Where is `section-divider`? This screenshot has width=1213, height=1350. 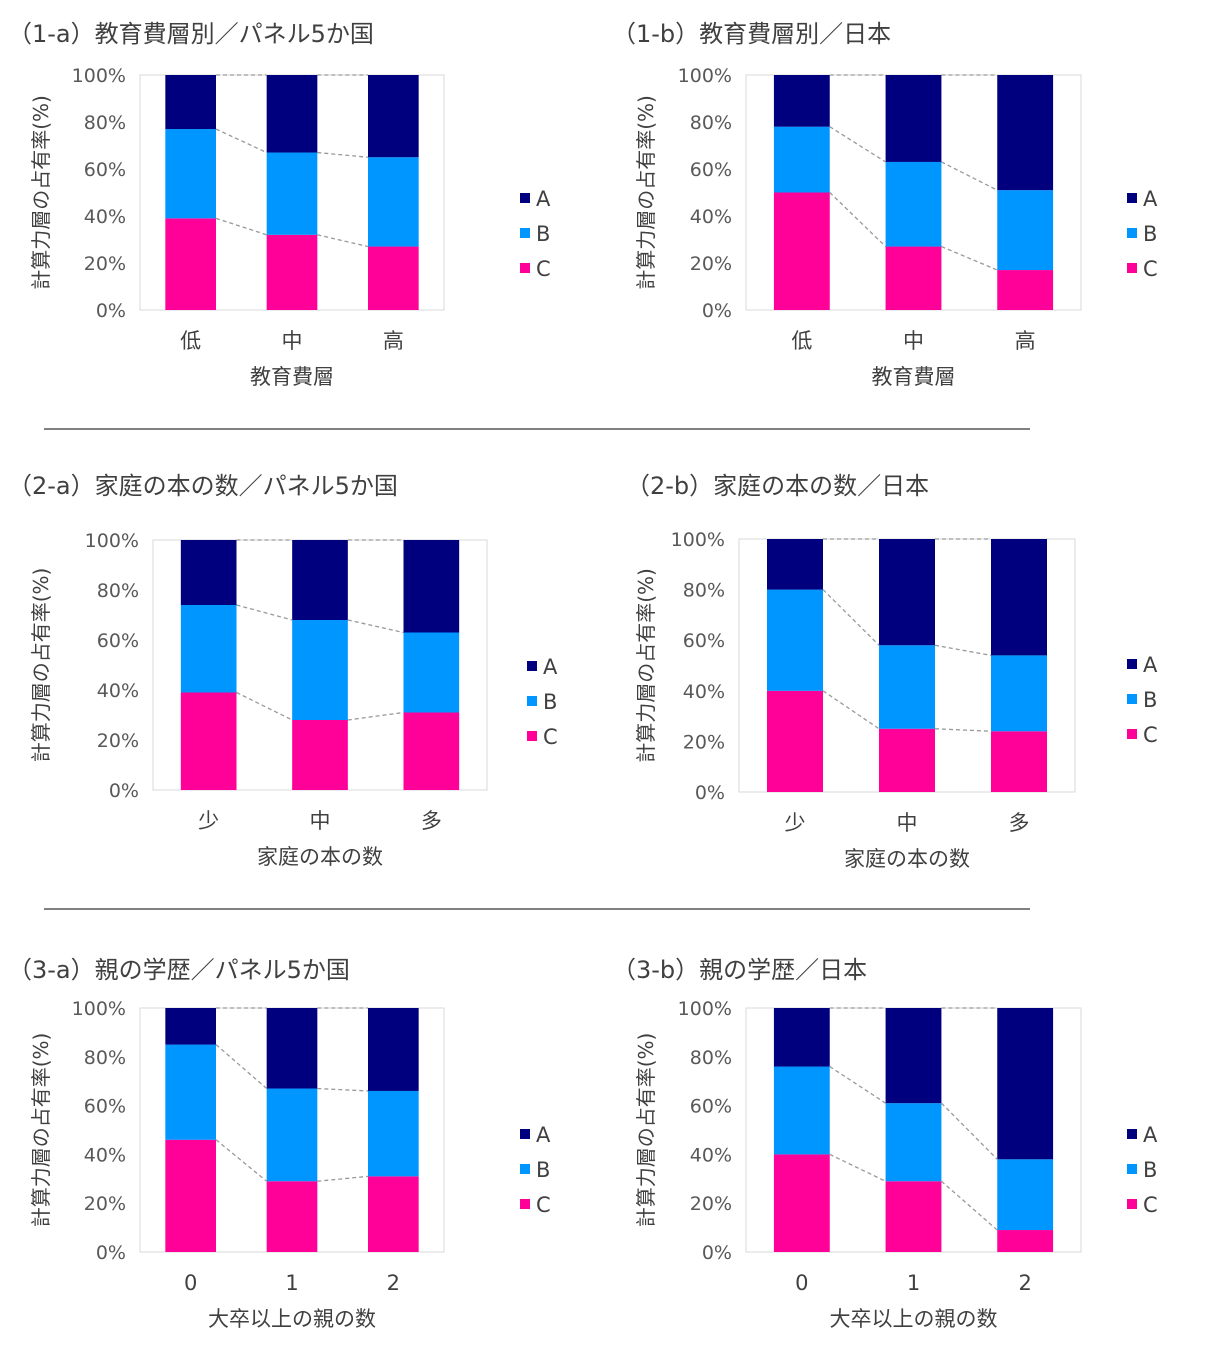
section-divider is located at coordinates (537, 429).